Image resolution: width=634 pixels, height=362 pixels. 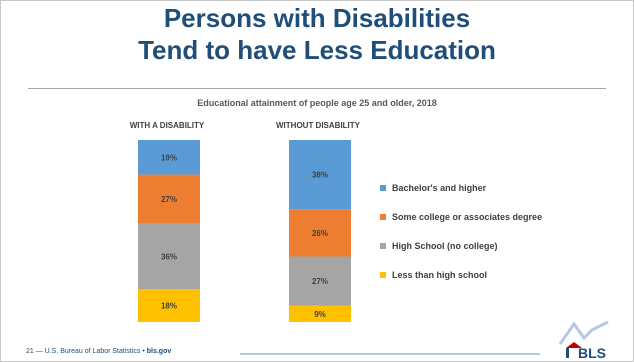 What do you see at coordinates (467, 217) in the screenshot?
I see `legend-label-1: Some college or associates degree` at bounding box center [467, 217].